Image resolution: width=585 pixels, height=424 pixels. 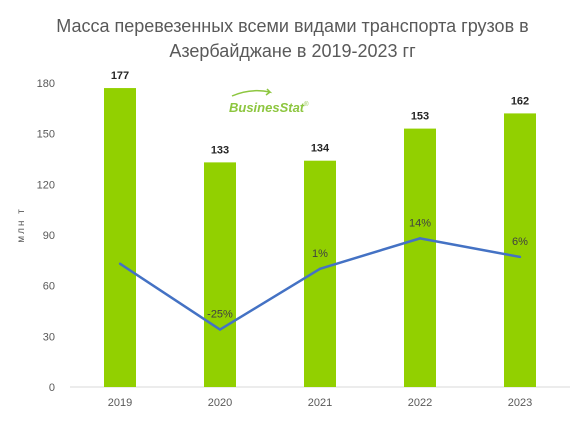 What do you see at coordinates (520, 242) in the screenshot?
I see `growth-label: 6%` at bounding box center [520, 242].